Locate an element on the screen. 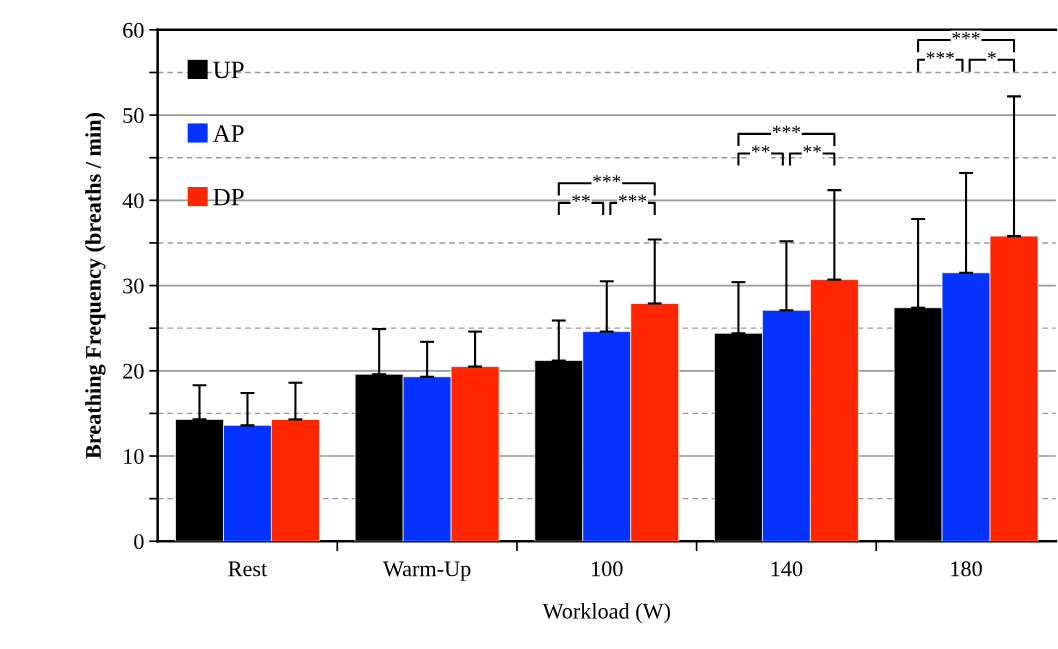 The image size is (1058, 649). x-axis-title: Workload (W) is located at coordinates (606, 613).